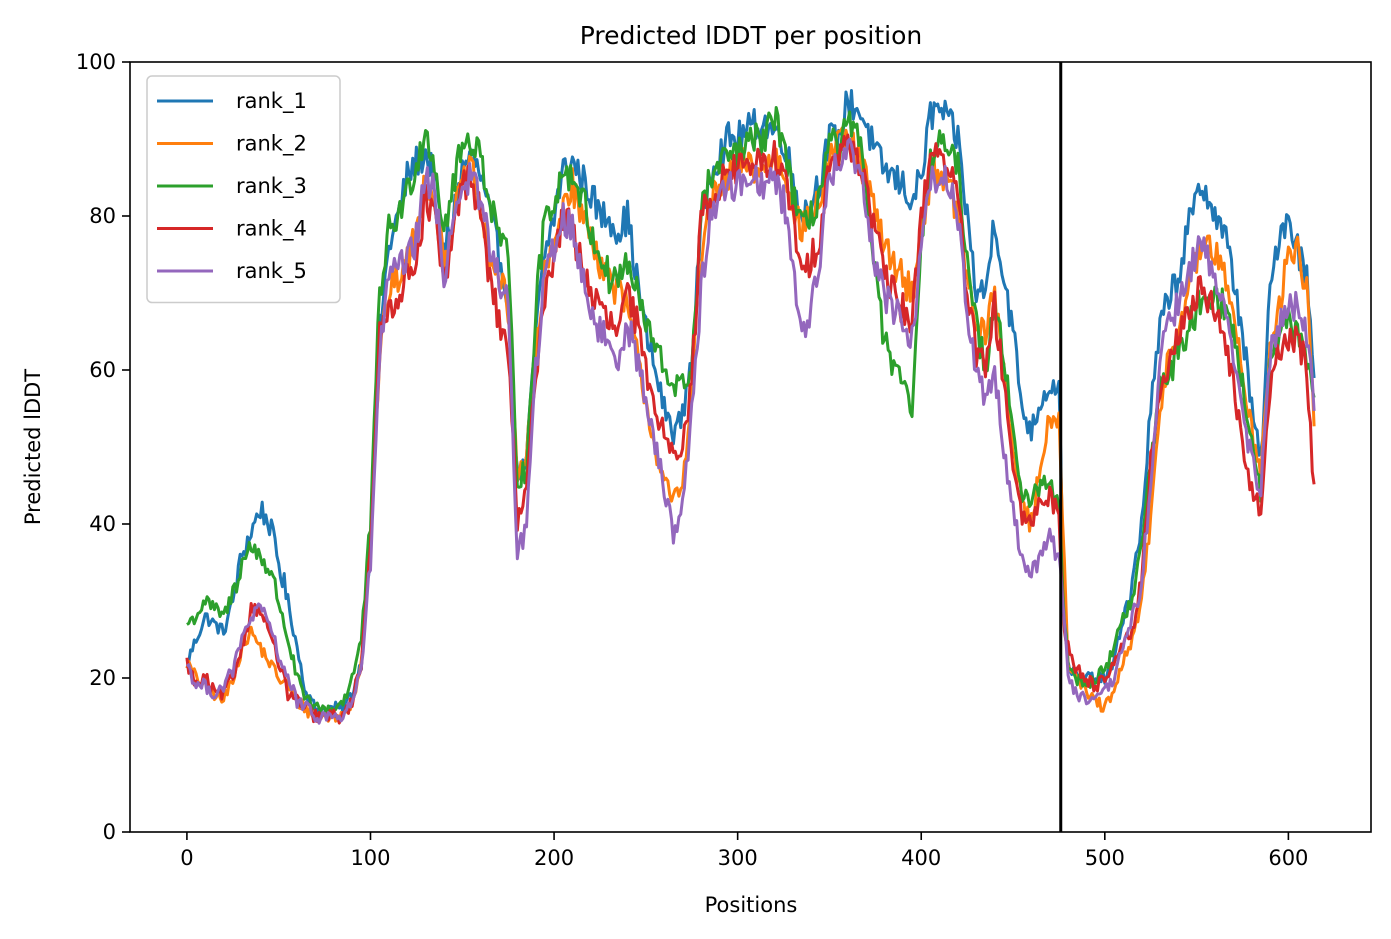 The height and width of the screenshot is (939, 1391). What do you see at coordinates (102, 524) in the screenshot?
I see `y-tick-label: 40` at bounding box center [102, 524].